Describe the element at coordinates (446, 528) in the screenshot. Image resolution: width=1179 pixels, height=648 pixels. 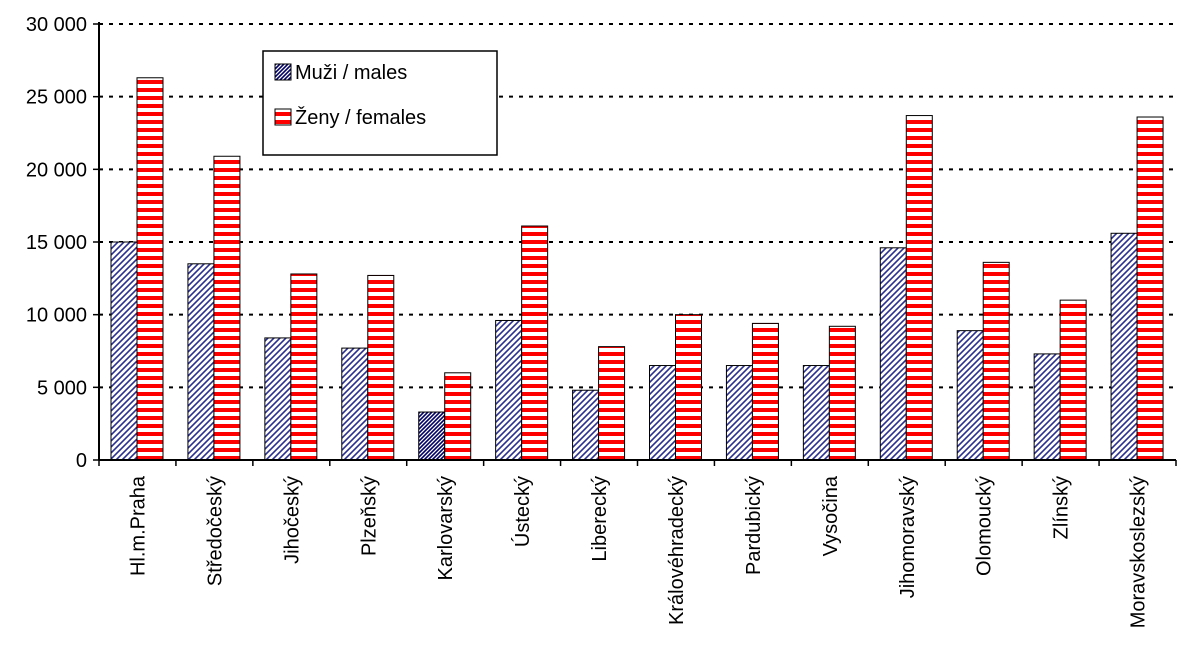
I see `x-category-label: Karlovarský` at that location.